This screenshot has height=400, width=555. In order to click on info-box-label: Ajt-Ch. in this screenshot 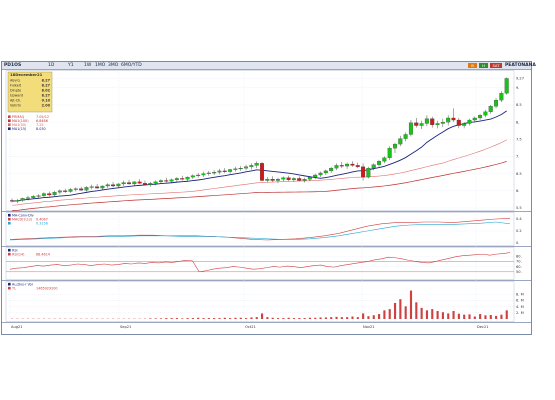, I will do `click(15, 101)`.